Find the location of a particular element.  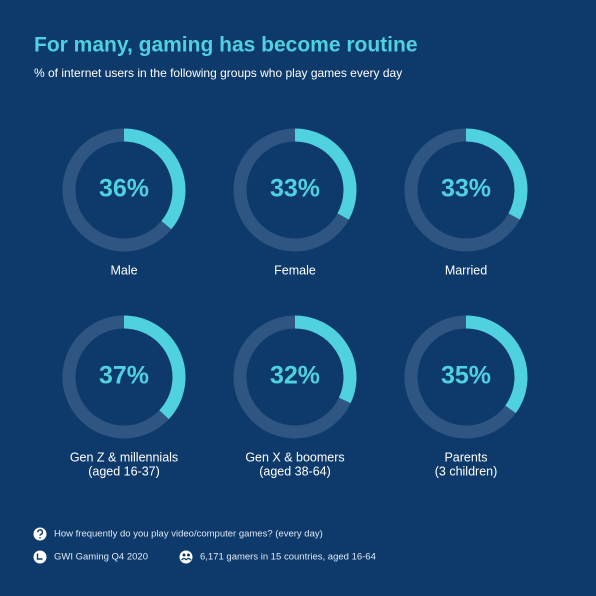

category-label: Gen X & boomers is located at coordinates (294, 457).